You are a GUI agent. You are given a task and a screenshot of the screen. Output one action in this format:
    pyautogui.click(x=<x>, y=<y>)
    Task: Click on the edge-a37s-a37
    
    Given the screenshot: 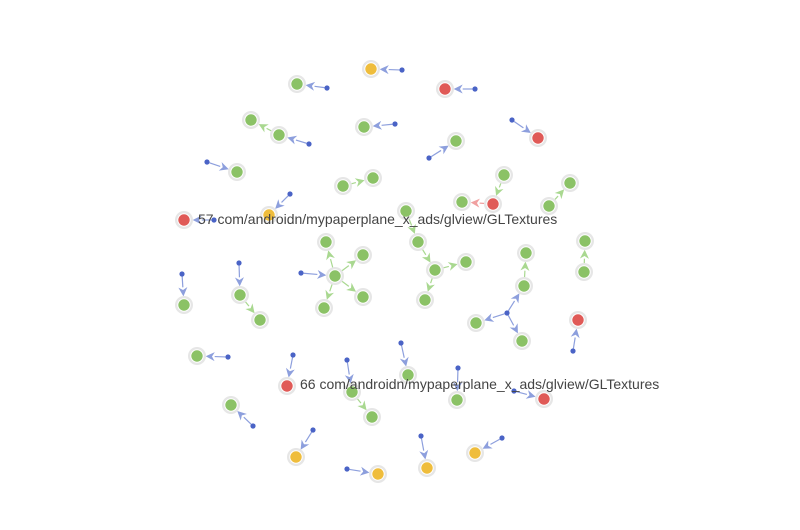 What is the action you would take?
    pyautogui.click(x=183, y=286)
    